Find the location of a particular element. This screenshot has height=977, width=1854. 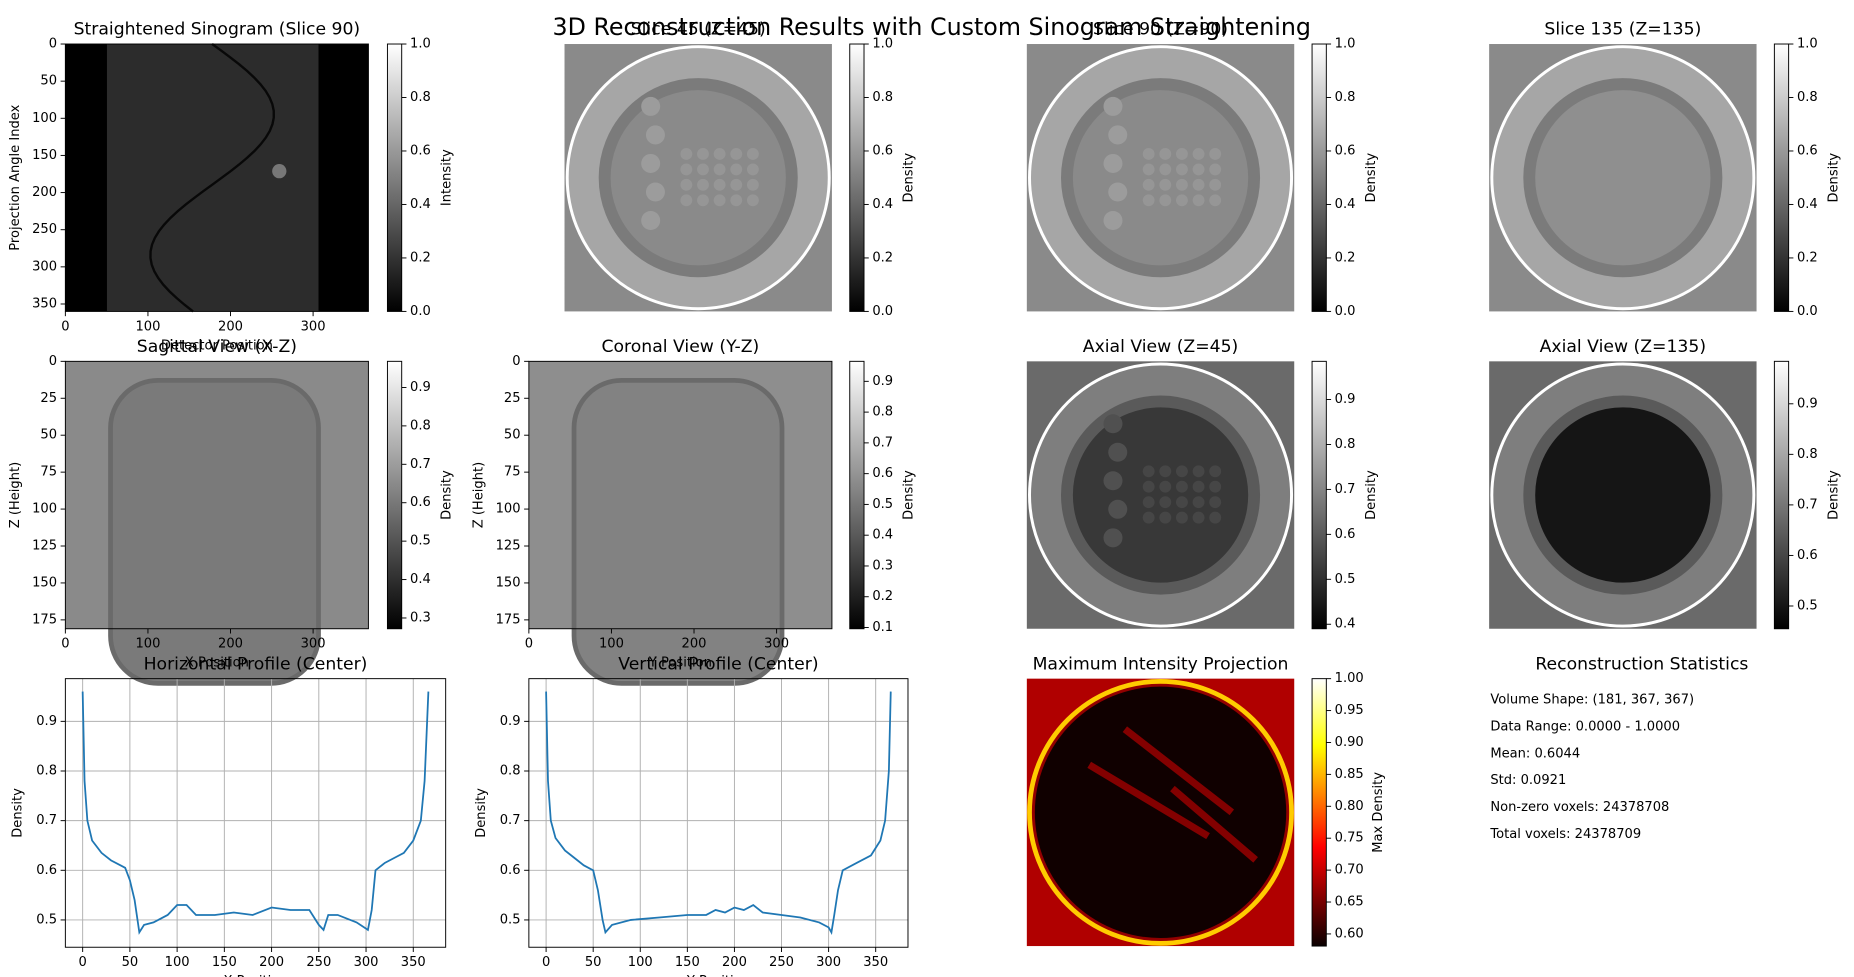

y-tick-label: 150 is located at coordinates (508, 582).